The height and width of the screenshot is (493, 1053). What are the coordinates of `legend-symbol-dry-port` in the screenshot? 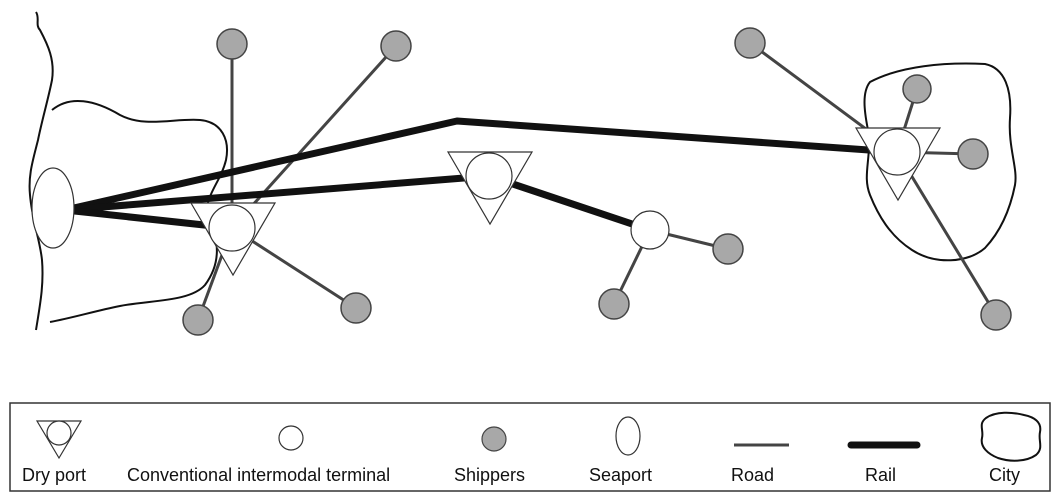 It's located at (59, 440).